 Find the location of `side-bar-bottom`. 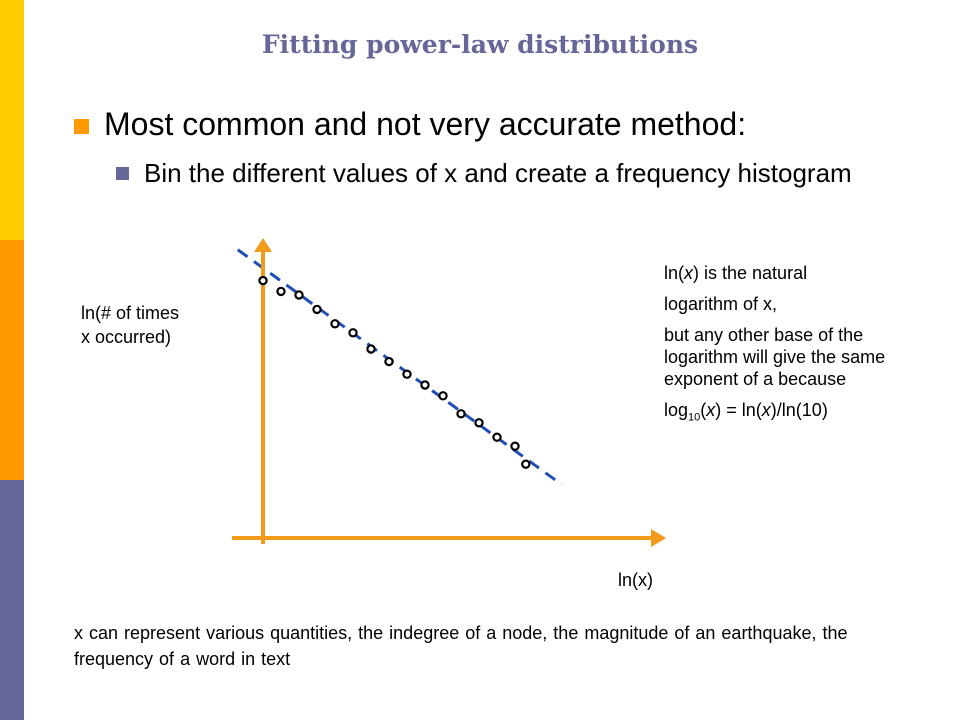

side-bar-bottom is located at coordinates (12, 600).